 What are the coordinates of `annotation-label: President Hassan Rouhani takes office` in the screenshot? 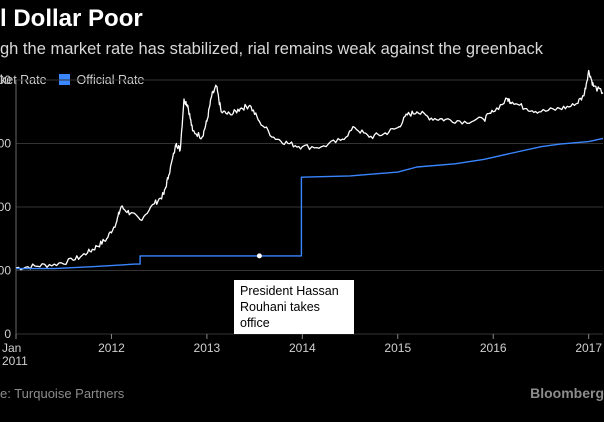 It's located at (294, 307).